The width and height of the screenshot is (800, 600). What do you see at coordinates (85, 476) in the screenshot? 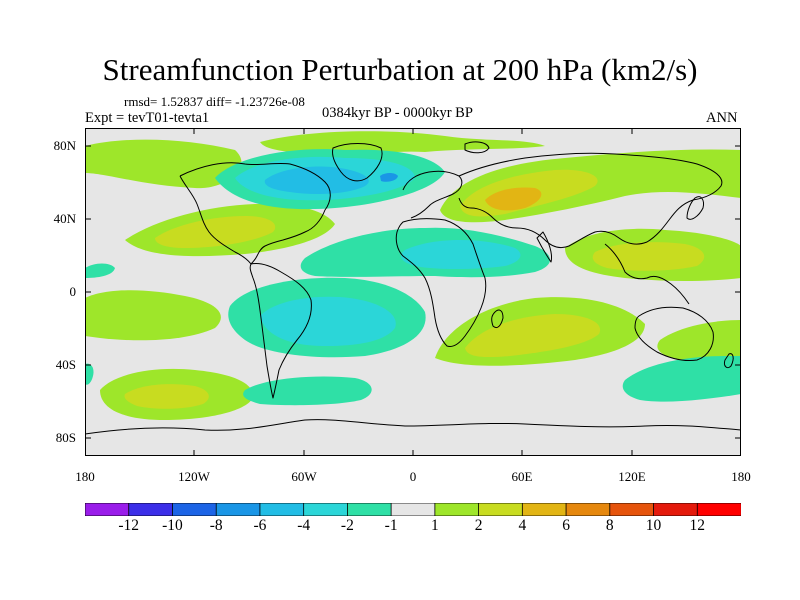
I see `lon-label-180w: 180` at bounding box center [85, 476].